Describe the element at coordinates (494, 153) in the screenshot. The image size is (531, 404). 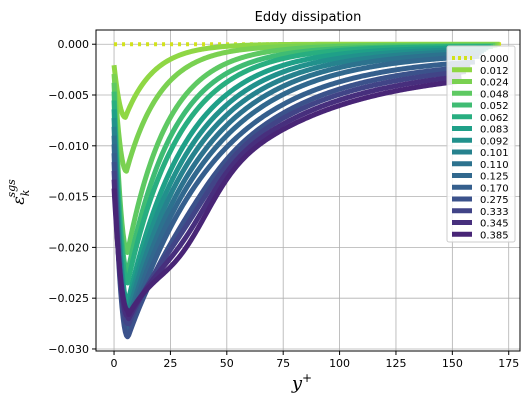
I see `legend-label: 0.101` at that location.